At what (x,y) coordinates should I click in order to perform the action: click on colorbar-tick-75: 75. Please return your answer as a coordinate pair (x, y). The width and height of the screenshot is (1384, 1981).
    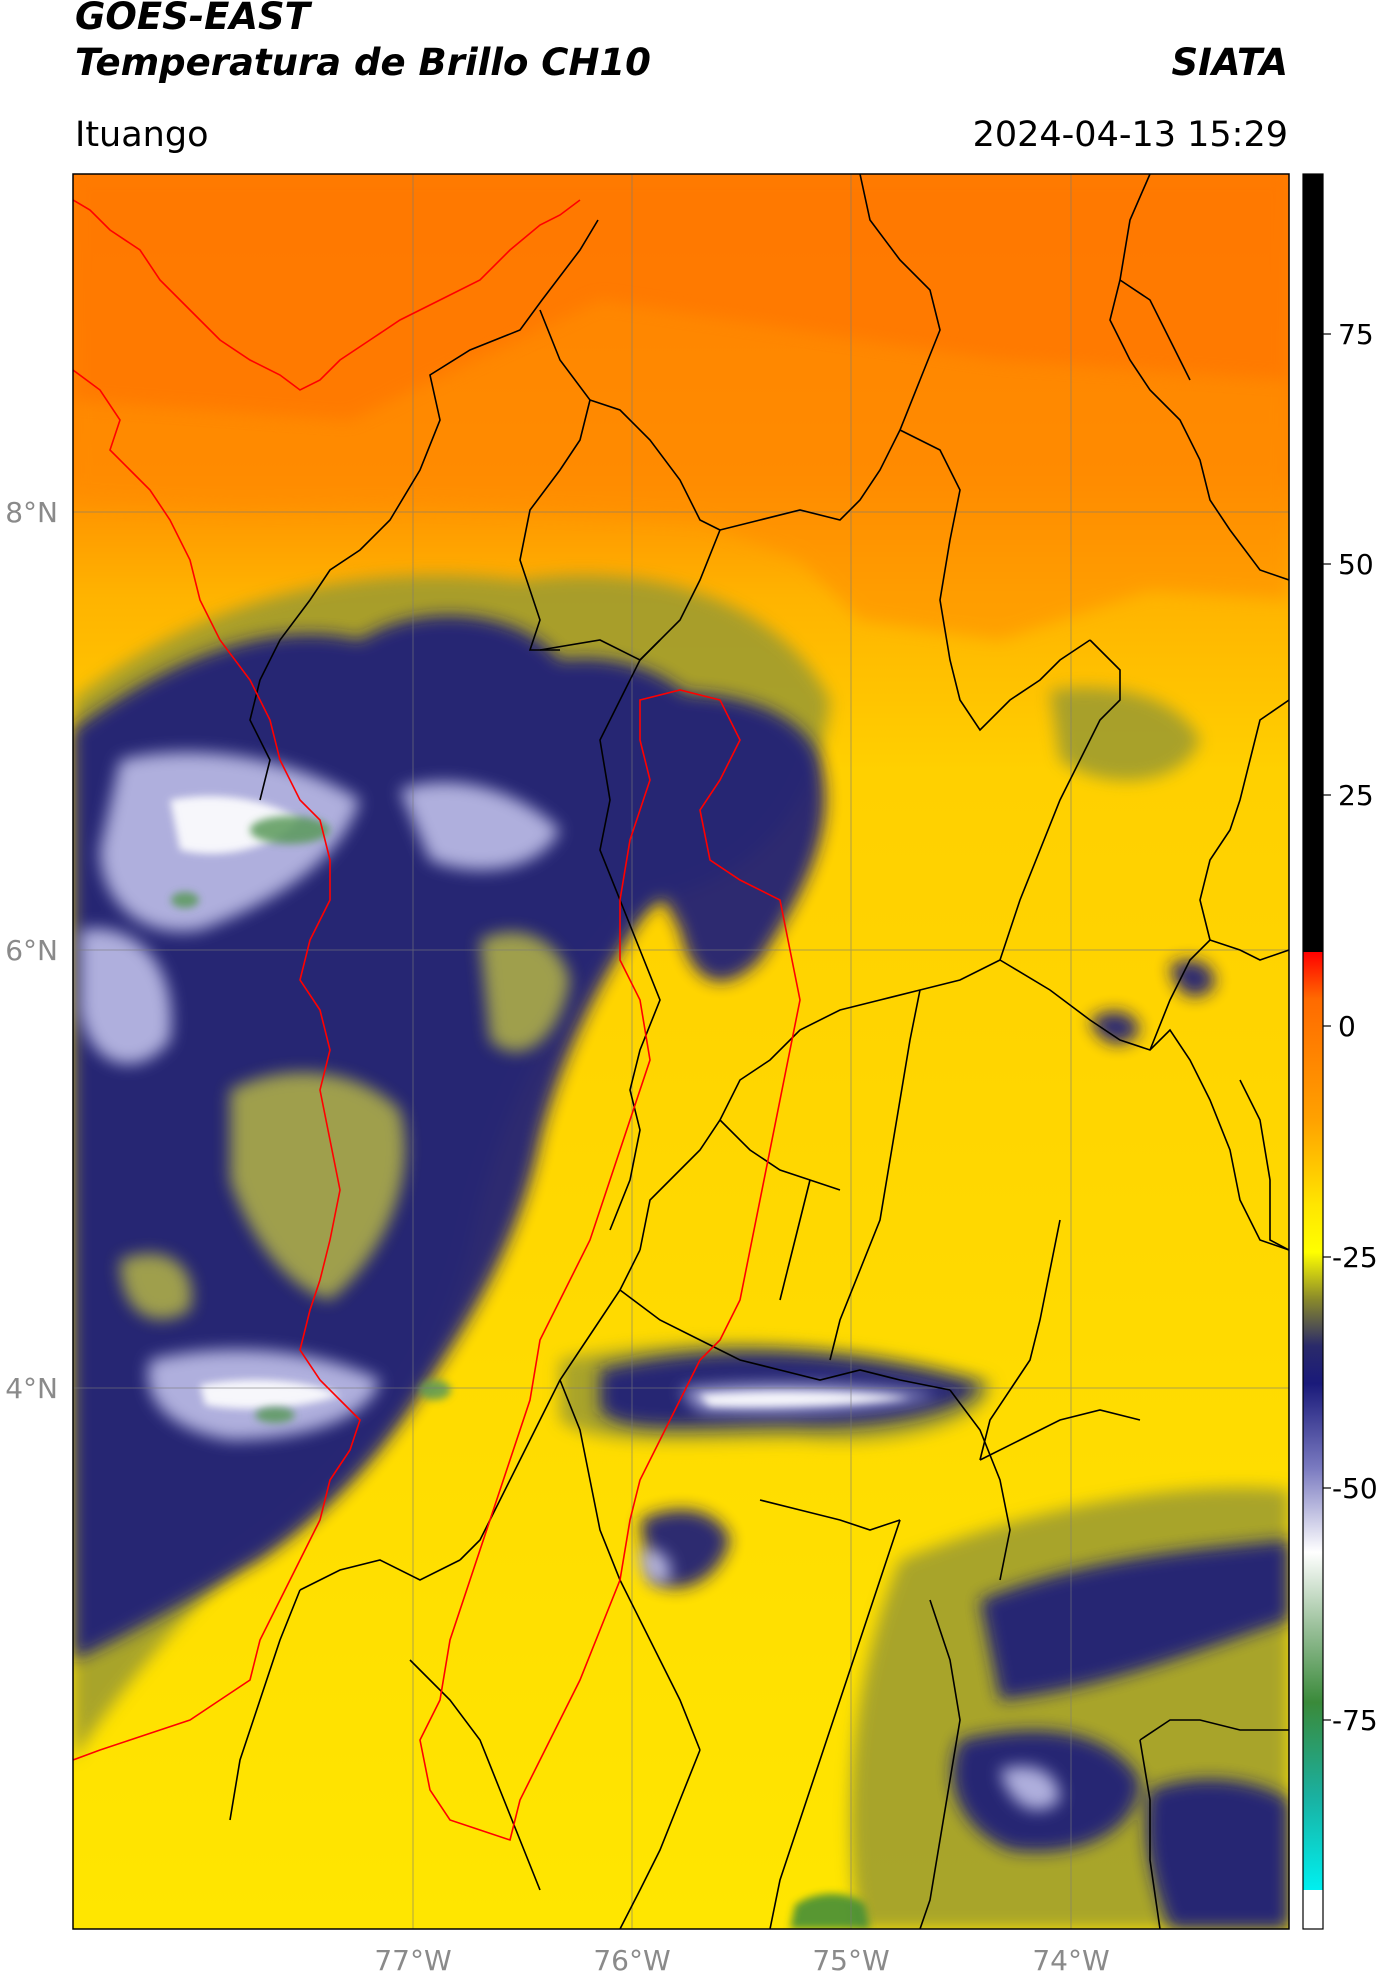
    Looking at the image, I should click on (1356, 334).